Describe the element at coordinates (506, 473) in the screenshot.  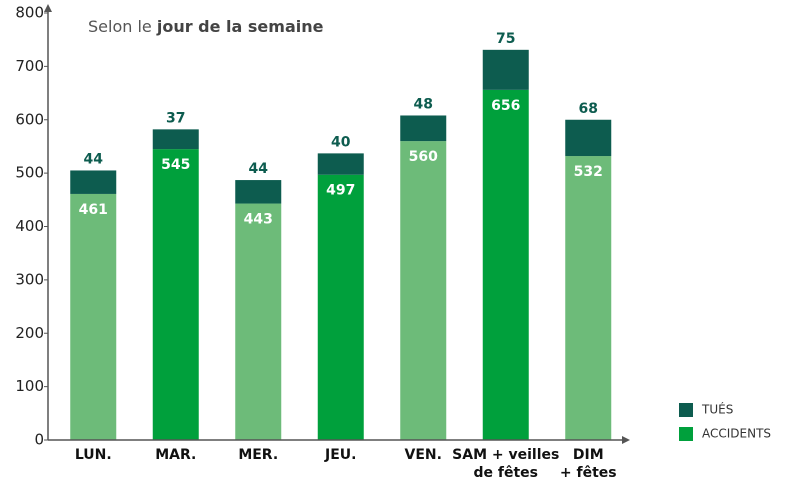
I see `x-tick-label: de fêtes` at that location.